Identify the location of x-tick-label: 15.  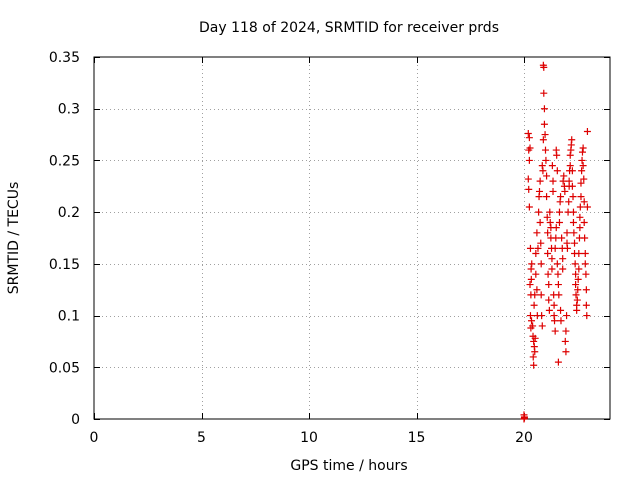
(417, 438).